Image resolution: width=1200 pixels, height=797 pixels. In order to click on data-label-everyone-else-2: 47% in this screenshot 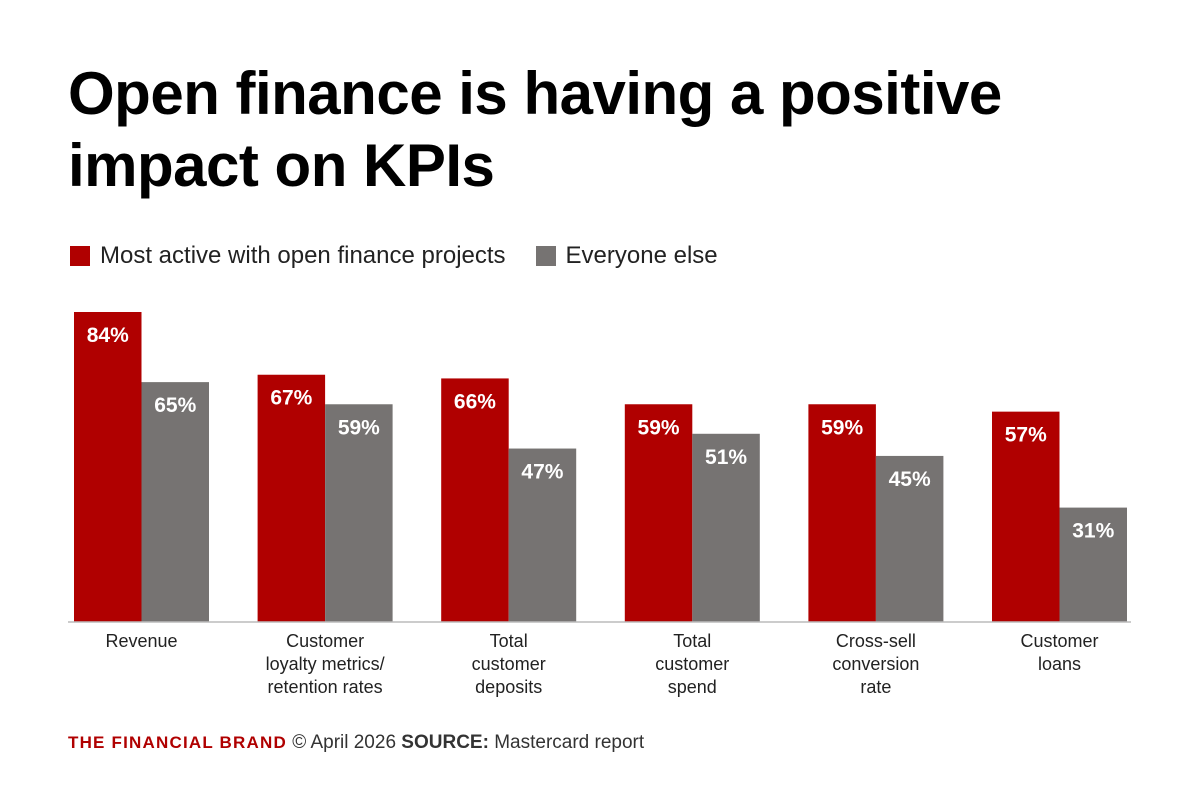, I will do `click(542, 472)`.